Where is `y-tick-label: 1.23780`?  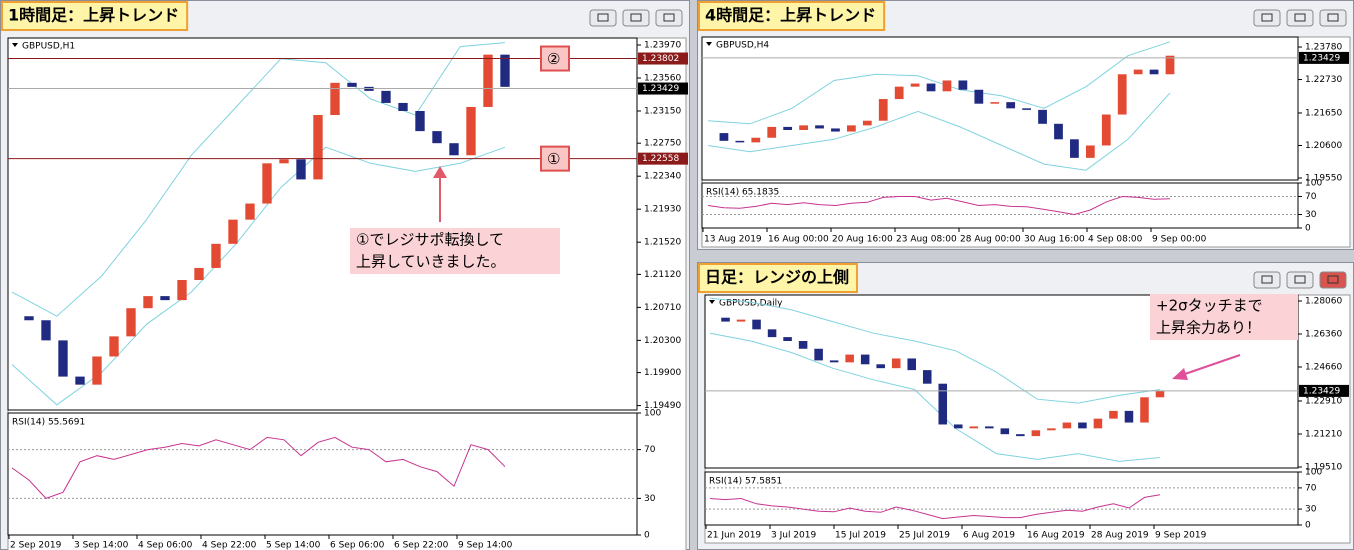
y-tick-label: 1.23780 is located at coordinates (1323, 48).